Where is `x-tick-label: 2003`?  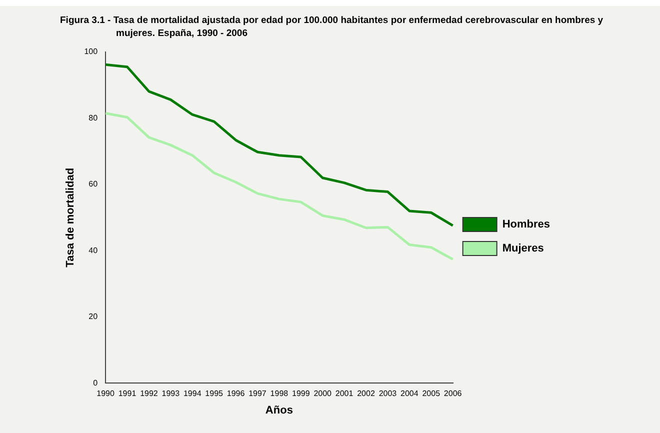 x-tick-label: 2003 is located at coordinates (388, 393).